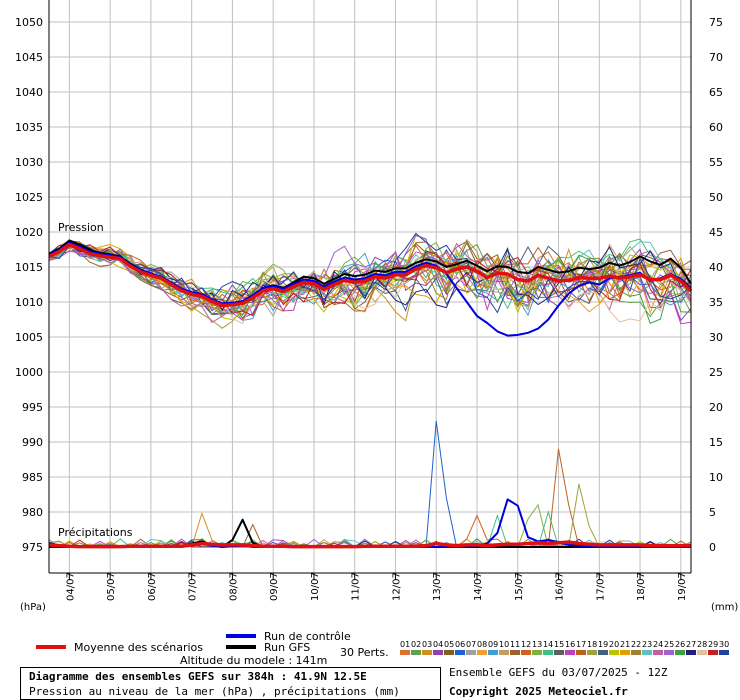  What do you see at coordinates (592, 644) in the screenshot?
I see `pert-legend-label: 18` at bounding box center [592, 644].